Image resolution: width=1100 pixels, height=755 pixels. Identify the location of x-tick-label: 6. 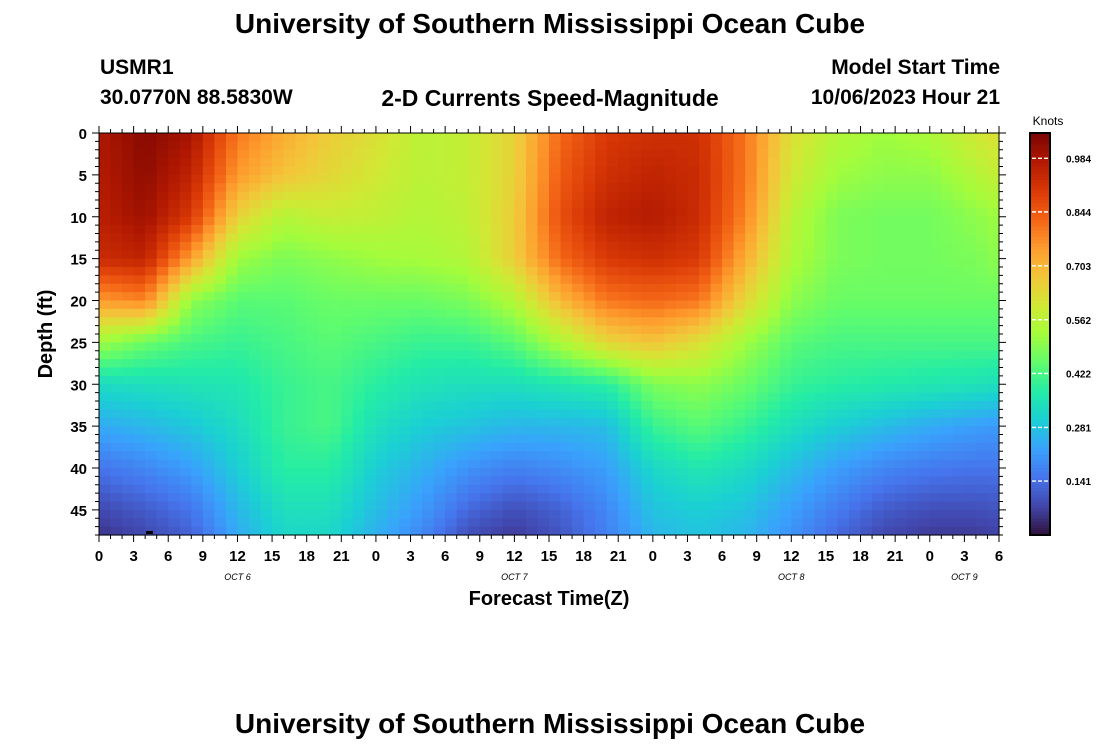
(445, 556).